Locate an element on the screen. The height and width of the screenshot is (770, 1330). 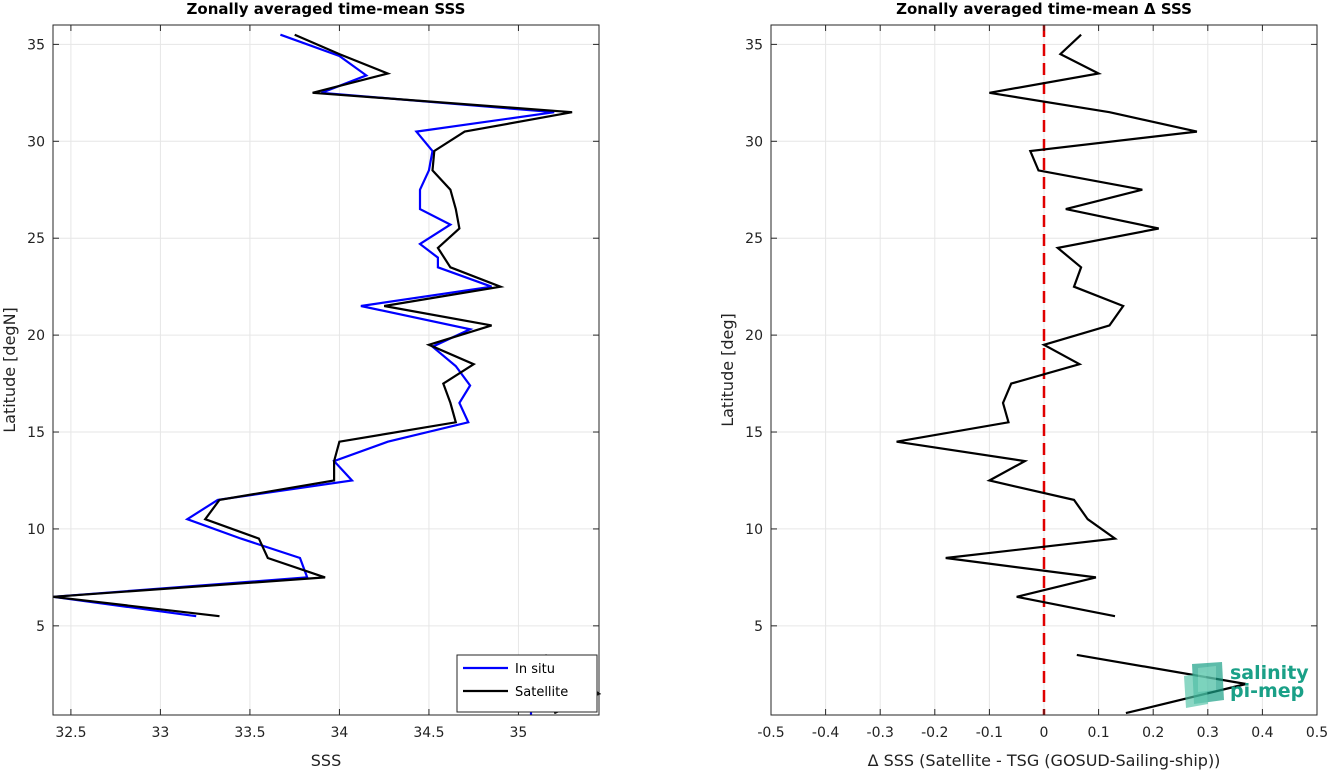
right-y-tick-label: 5 is located at coordinates (758, 627).